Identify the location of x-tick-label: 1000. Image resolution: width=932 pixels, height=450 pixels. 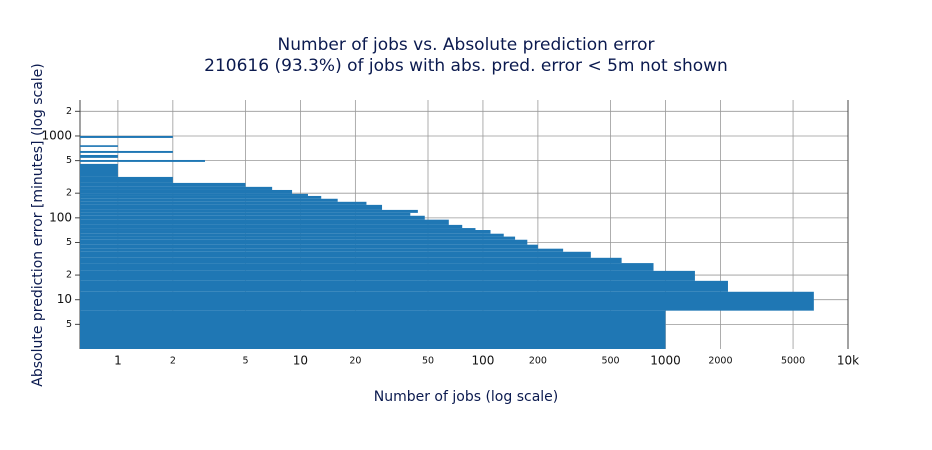
(665, 361).